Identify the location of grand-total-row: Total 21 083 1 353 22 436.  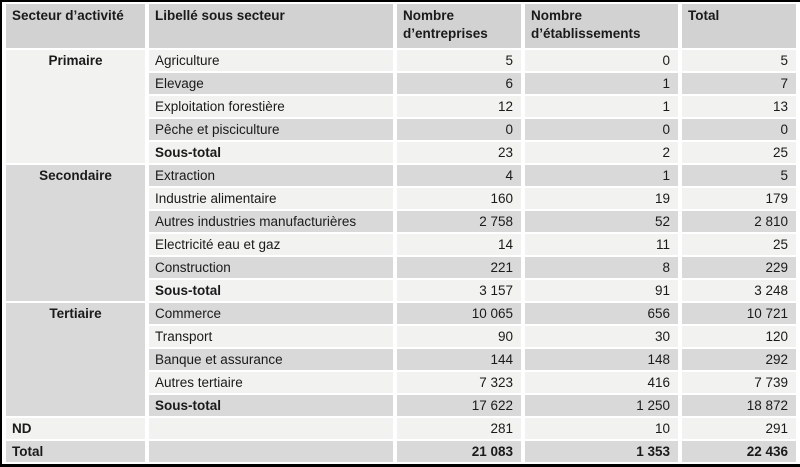
(401, 451).